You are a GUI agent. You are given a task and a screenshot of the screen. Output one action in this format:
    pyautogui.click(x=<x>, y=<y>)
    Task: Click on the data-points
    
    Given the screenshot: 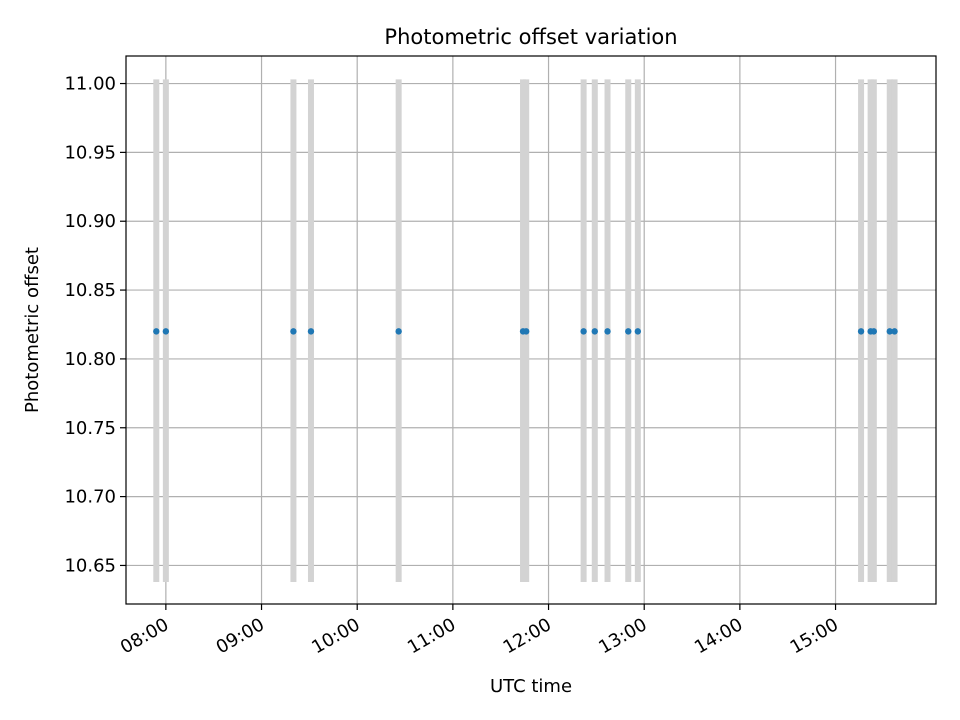 What is the action you would take?
    pyautogui.click(x=525, y=331)
    